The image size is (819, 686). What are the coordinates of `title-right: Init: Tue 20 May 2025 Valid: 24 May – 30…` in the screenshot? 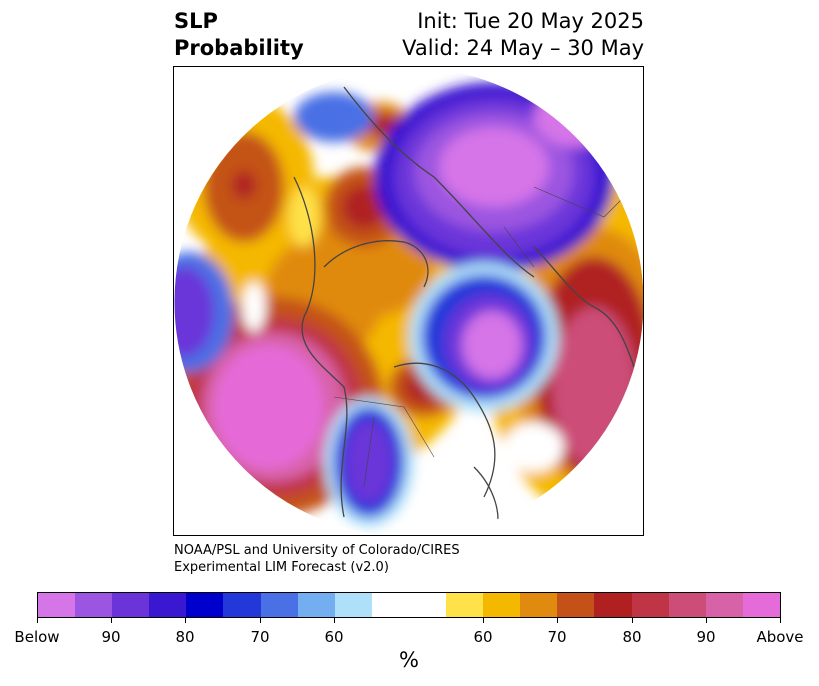 It's located at (523, 35).